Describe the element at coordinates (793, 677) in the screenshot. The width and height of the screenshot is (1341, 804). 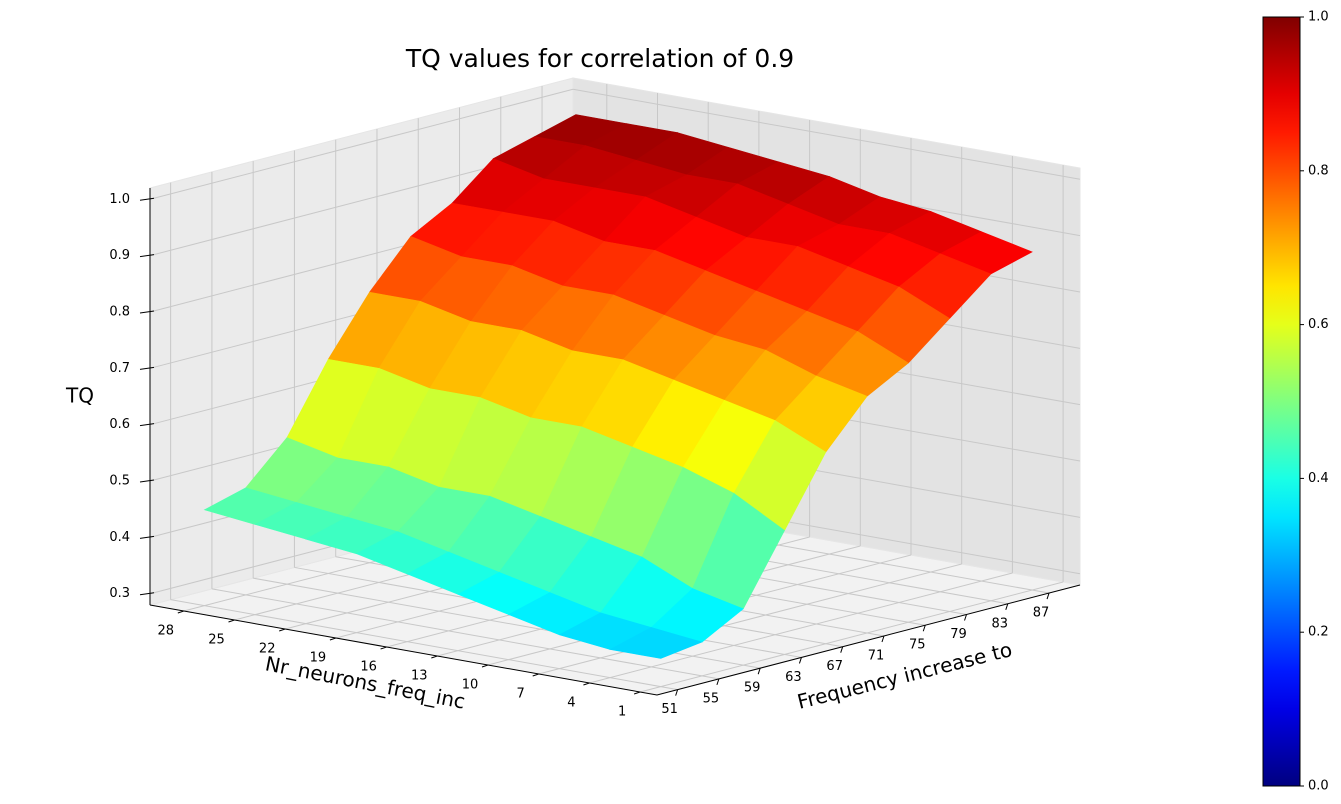
I see `x-tick-label: 63` at that location.